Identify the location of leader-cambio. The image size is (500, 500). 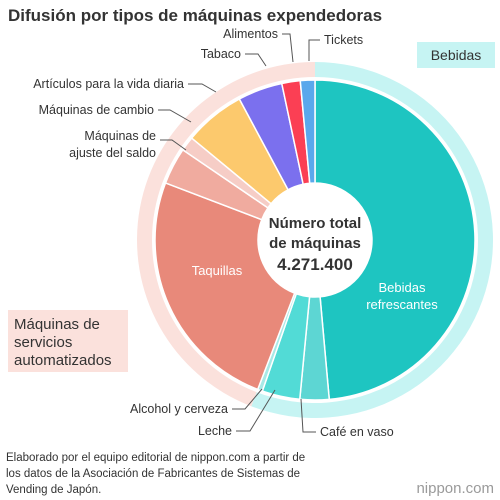
(175, 116).